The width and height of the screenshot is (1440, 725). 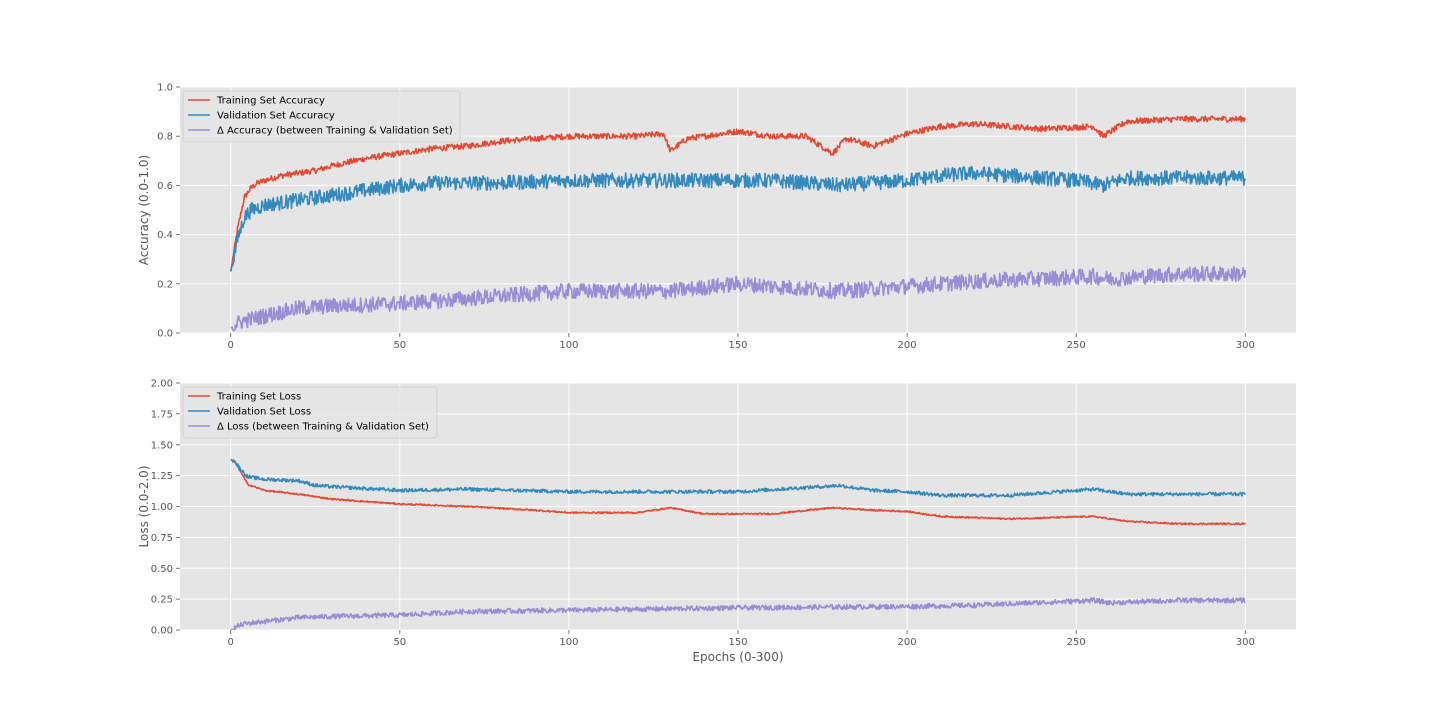 What do you see at coordinates (276, 116) in the screenshot?
I see `legend-label: Validation Set Accuracy` at bounding box center [276, 116].